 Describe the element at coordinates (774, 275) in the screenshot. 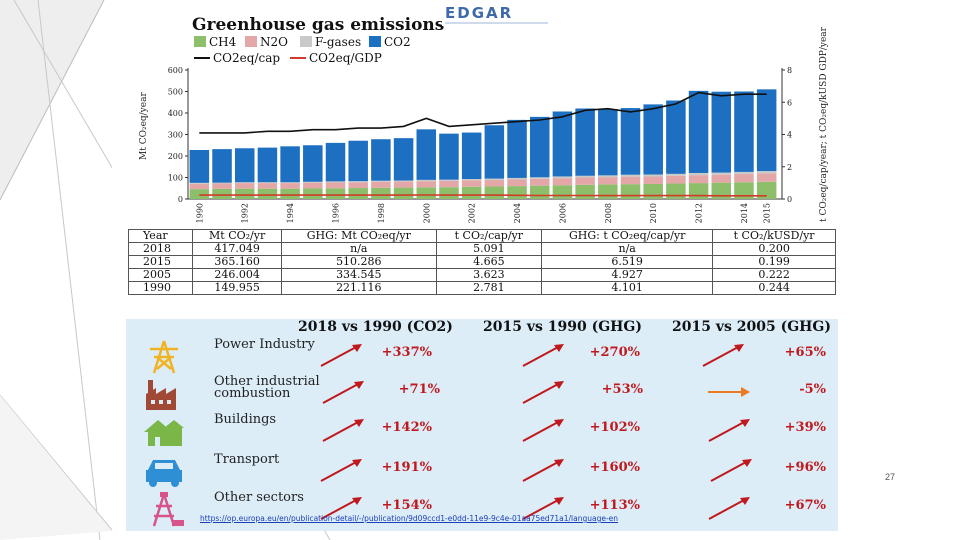

I see `table-cell: 0.222` at that location.